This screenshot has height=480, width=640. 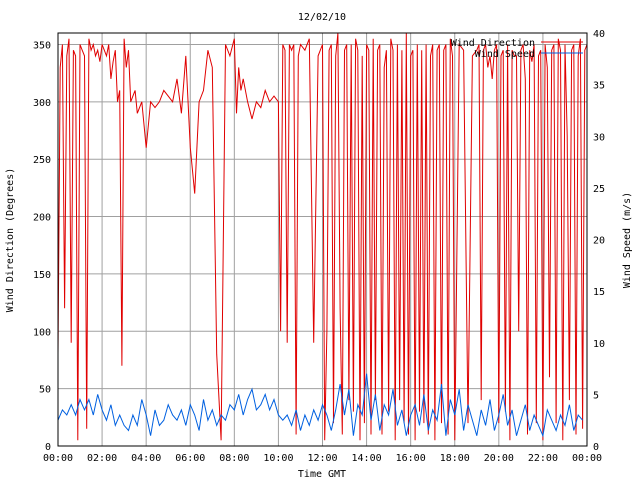 What do you see at coordinates (146, 458) in the screenshot?
I see `x-tick-label: 04:00` at bounding box center [146, 458].